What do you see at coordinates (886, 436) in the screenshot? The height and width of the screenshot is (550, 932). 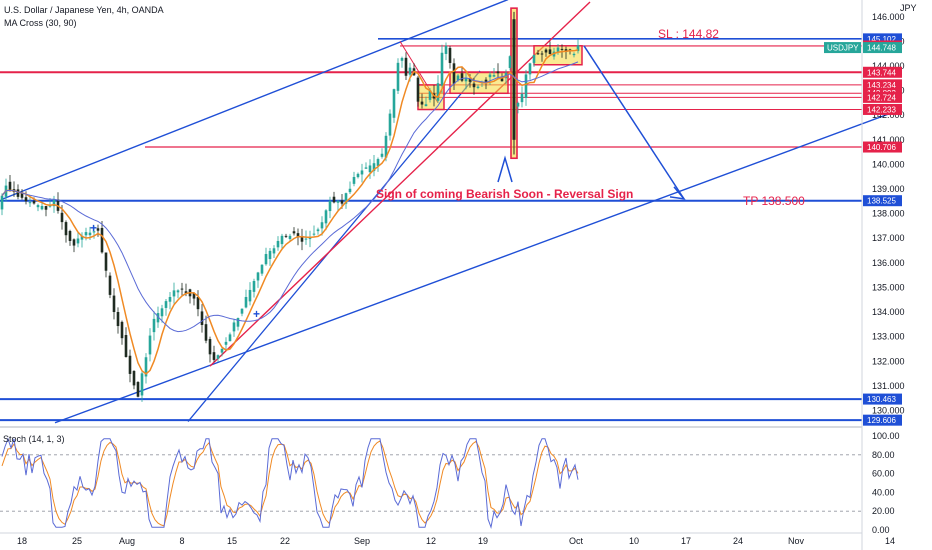 I see `stoch-tick-label: 100.00` at bounding box center [886, 436].